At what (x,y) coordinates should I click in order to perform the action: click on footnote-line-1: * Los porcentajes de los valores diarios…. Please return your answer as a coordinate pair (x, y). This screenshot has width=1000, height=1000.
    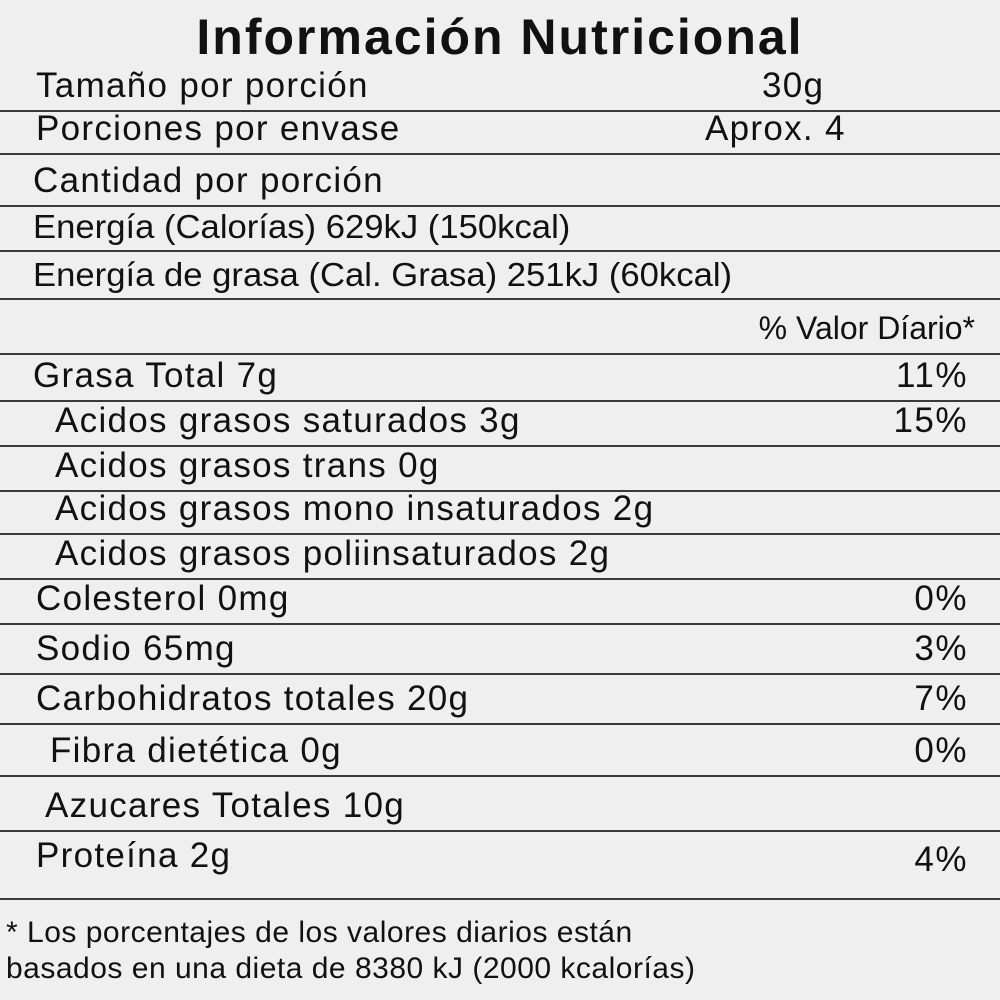
    Looking at the image, I should click on (319, 932).